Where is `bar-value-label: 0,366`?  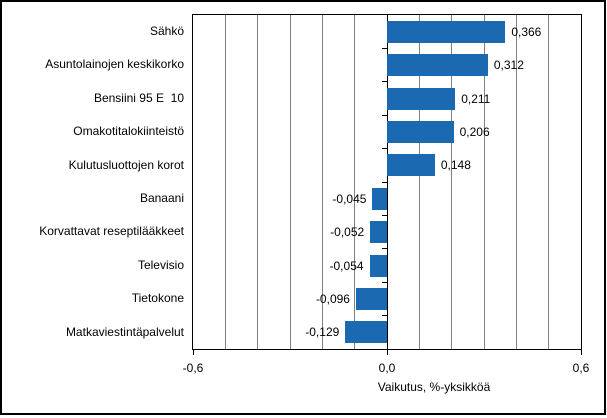 bar-value-label: 0,366 is located at coordinates (526, 31).